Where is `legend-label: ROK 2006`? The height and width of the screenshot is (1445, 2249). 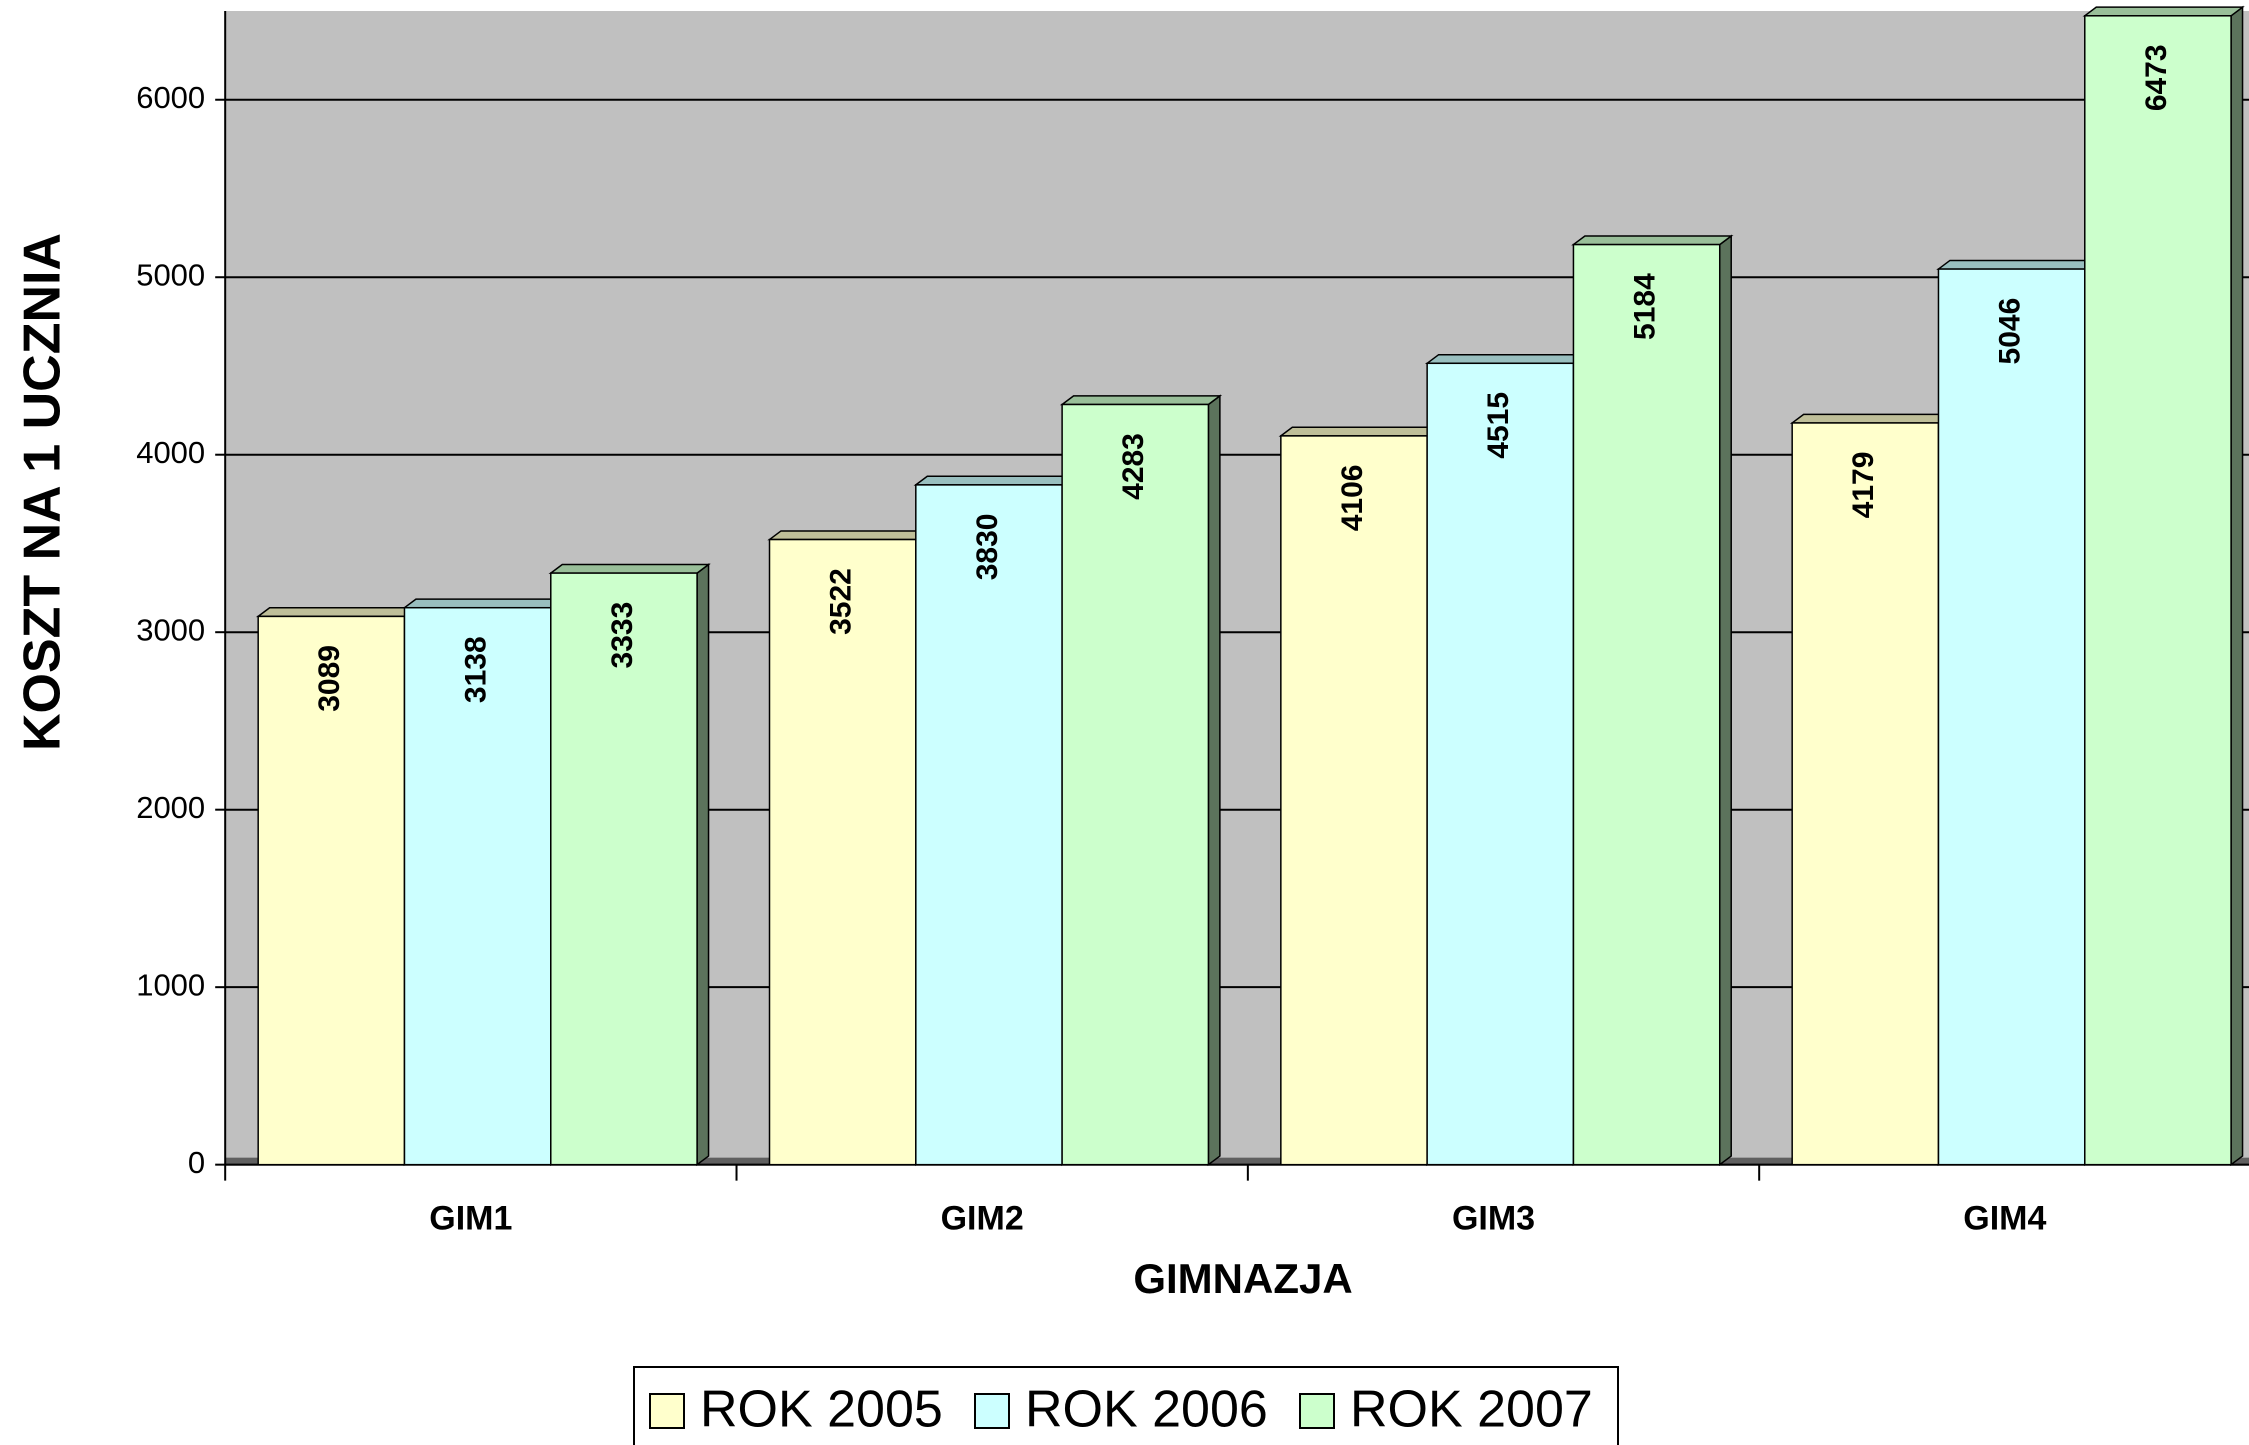 legend-label: ROK 2006 is located at coordinates (1146, 1410).